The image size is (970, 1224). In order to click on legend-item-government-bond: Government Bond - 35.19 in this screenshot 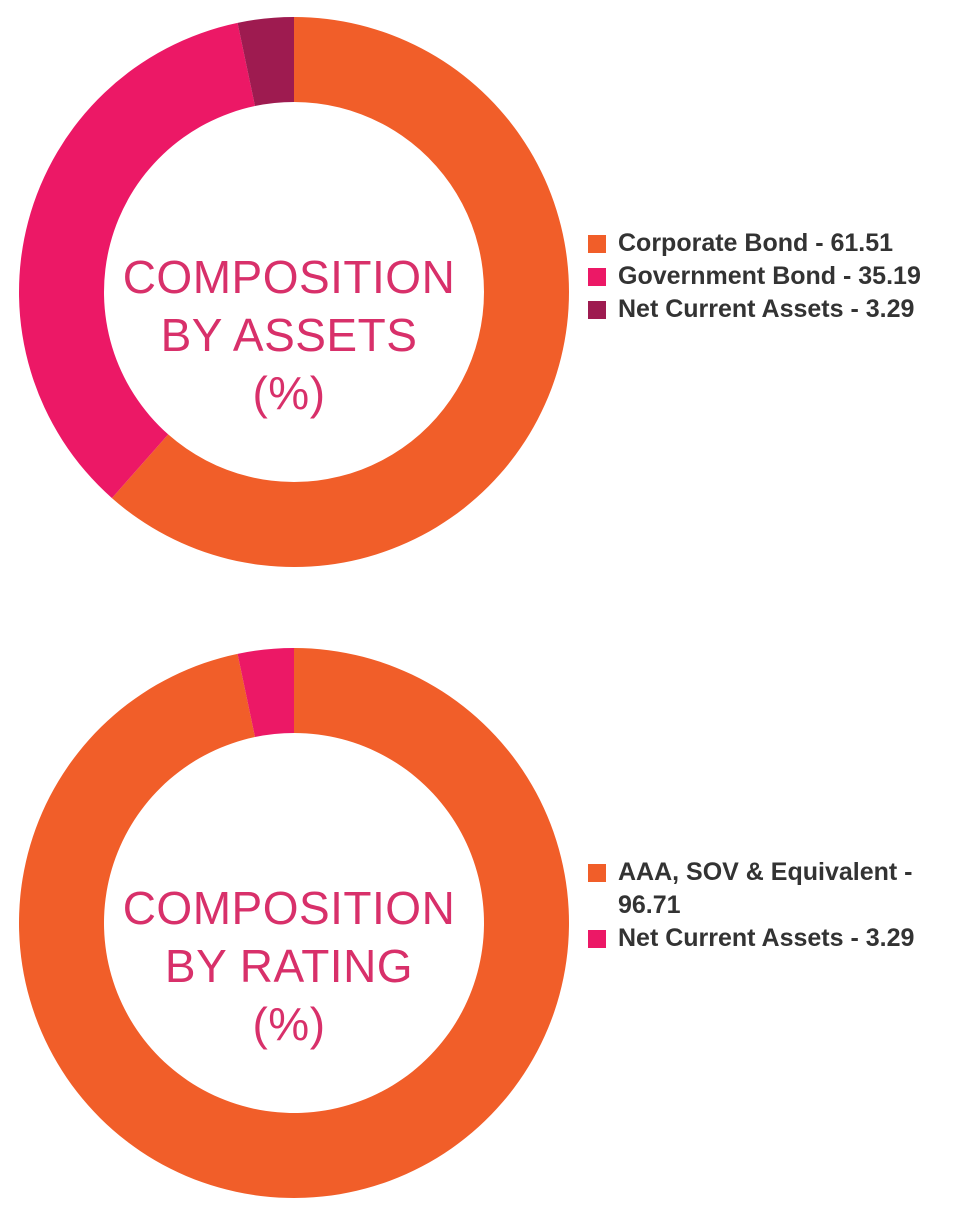, I will do `click(773, 276)`.